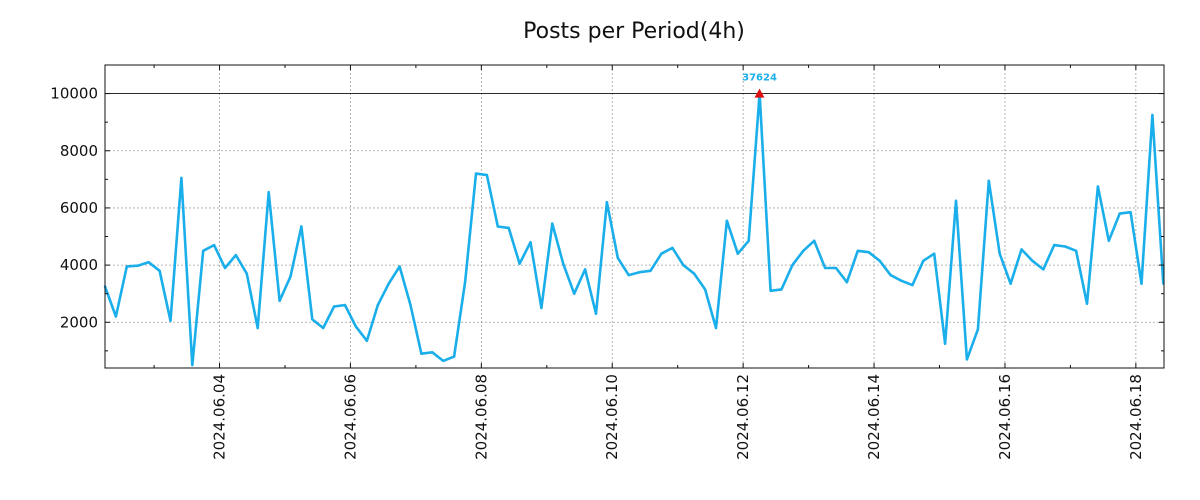  Describe the element at coordinates (350, 417) in the screenshot. I see `x-tick-label: 2024.06.06` at that location.